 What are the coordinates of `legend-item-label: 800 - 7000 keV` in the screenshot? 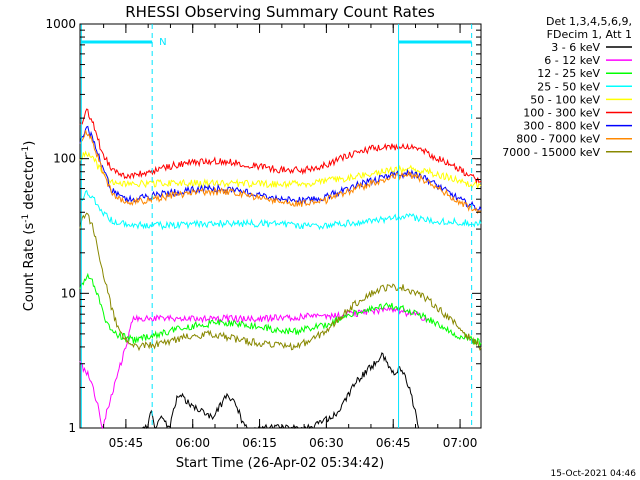 It's located at (558, 139).